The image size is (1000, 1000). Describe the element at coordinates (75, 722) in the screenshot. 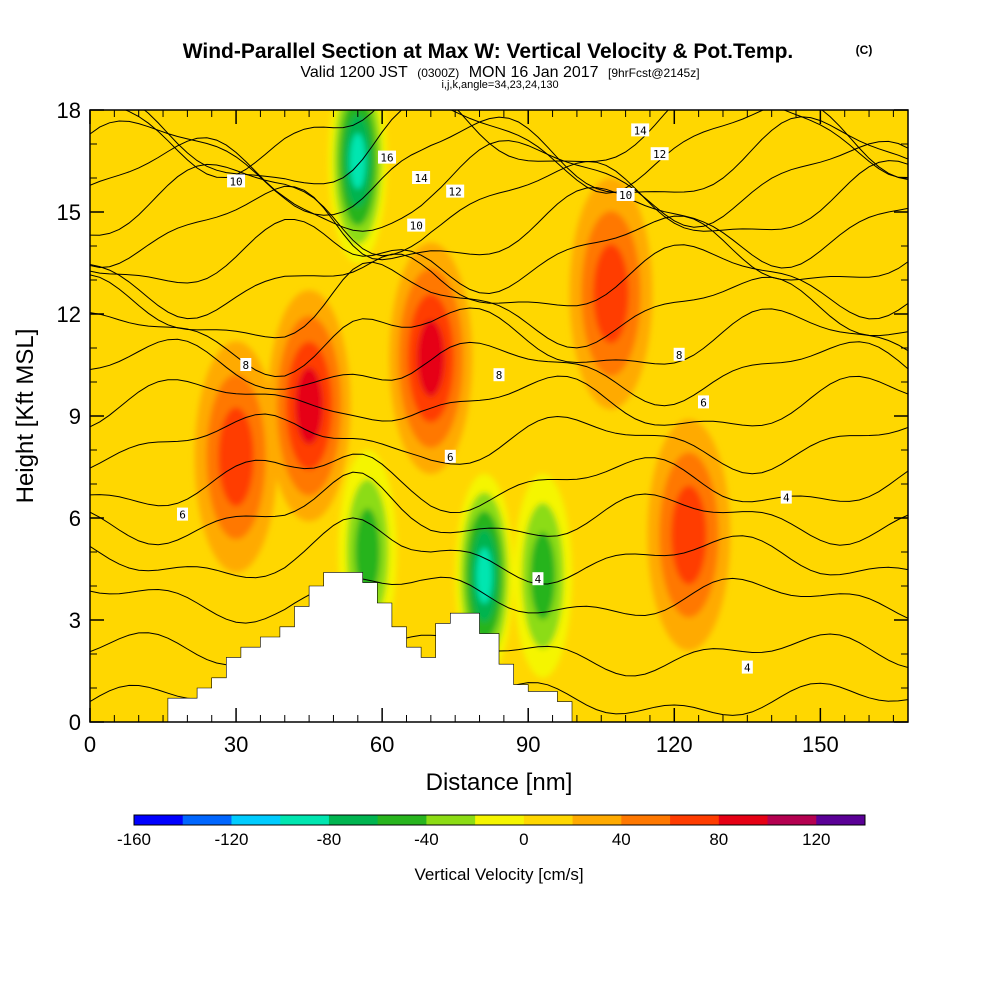

I see `y-tick-label: 0` at that location.